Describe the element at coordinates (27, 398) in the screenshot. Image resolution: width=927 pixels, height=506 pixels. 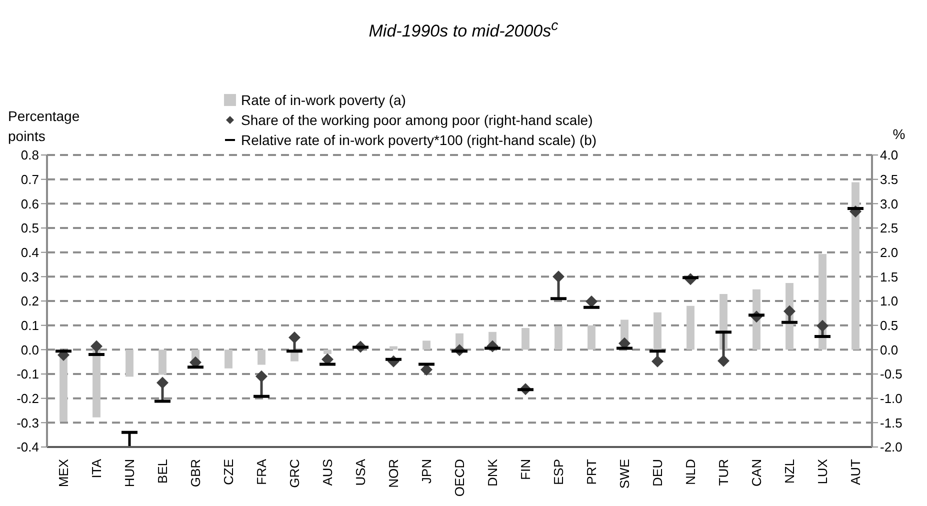
I see `y-tick-label: -0.2` at that location.